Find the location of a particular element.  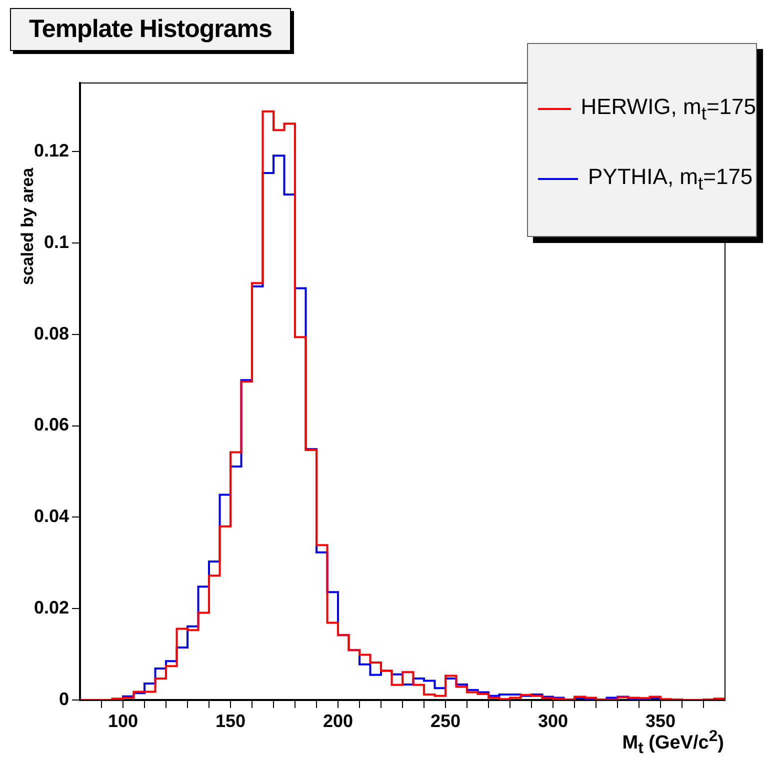

y-tick-label: 0 is located at coordinates (63, 698).